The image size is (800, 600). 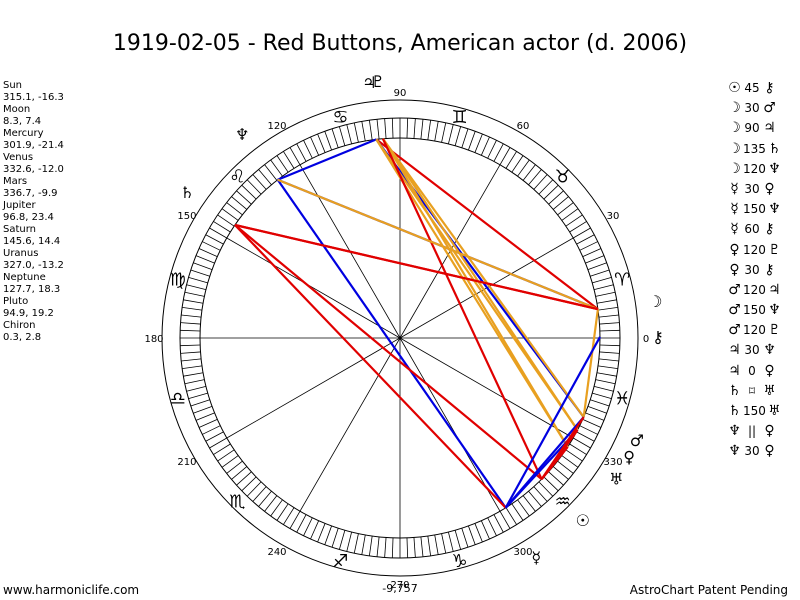 What do you see at coordinates (33, 145) in the screenshot?
I see `planet-coords: 301.9, -21.4` at bounding box center [33, 145].